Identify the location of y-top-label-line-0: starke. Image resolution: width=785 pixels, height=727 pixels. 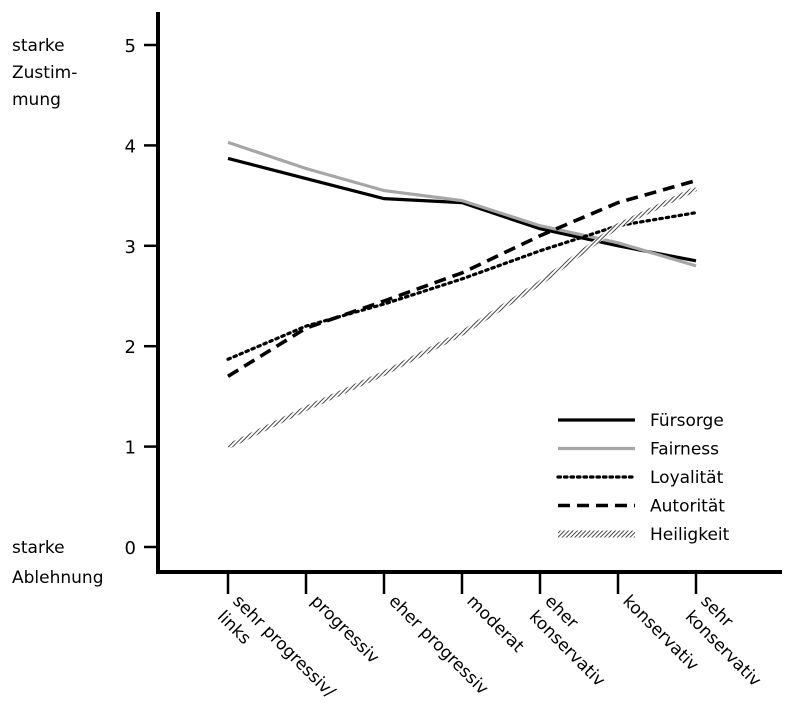
(38, 46).